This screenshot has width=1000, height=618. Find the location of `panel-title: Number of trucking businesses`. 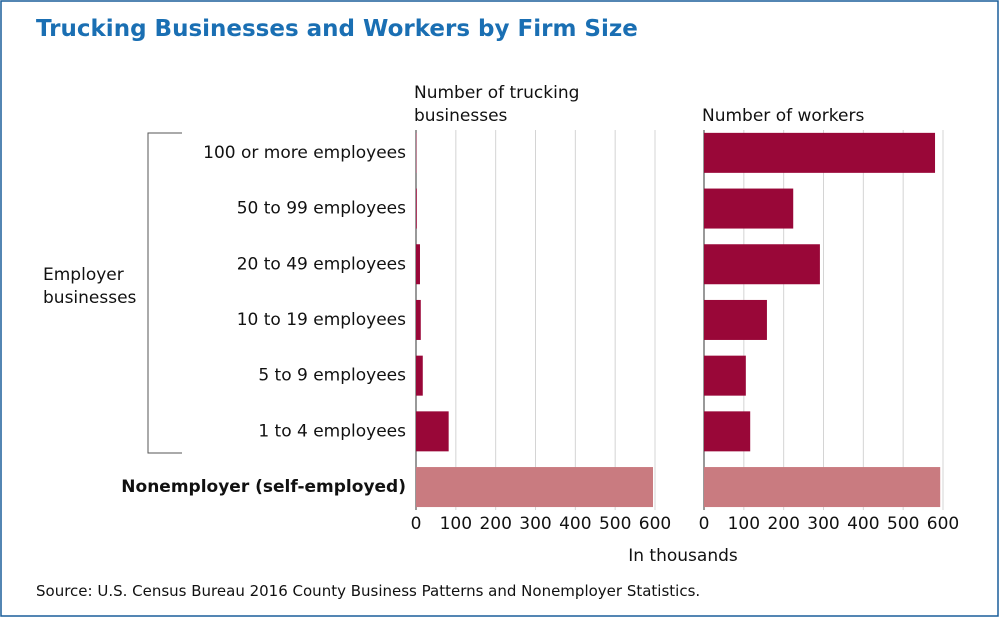

panel-title: Number of trucking businesses is located at coordinates (497, 104).